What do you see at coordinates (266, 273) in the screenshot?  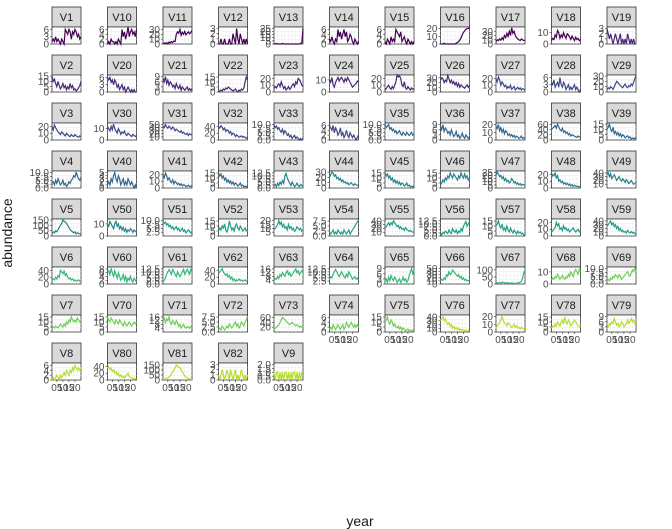 I see `y-tick-label: 12` at bounding box center [266, 273].